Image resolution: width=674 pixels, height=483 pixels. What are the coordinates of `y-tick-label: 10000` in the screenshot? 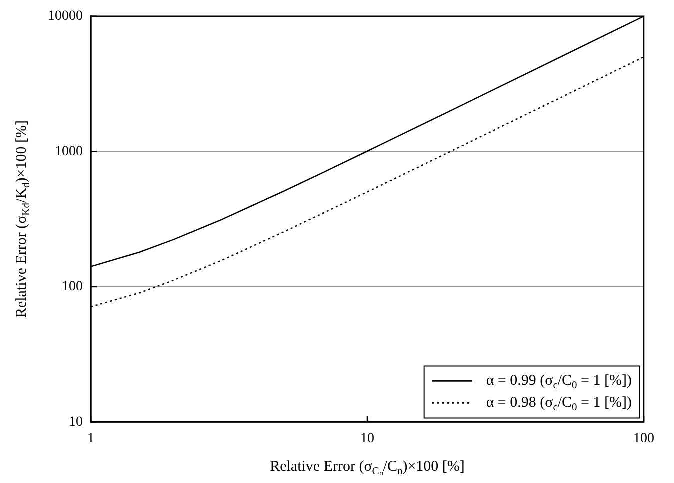 It's located at (65, 16).